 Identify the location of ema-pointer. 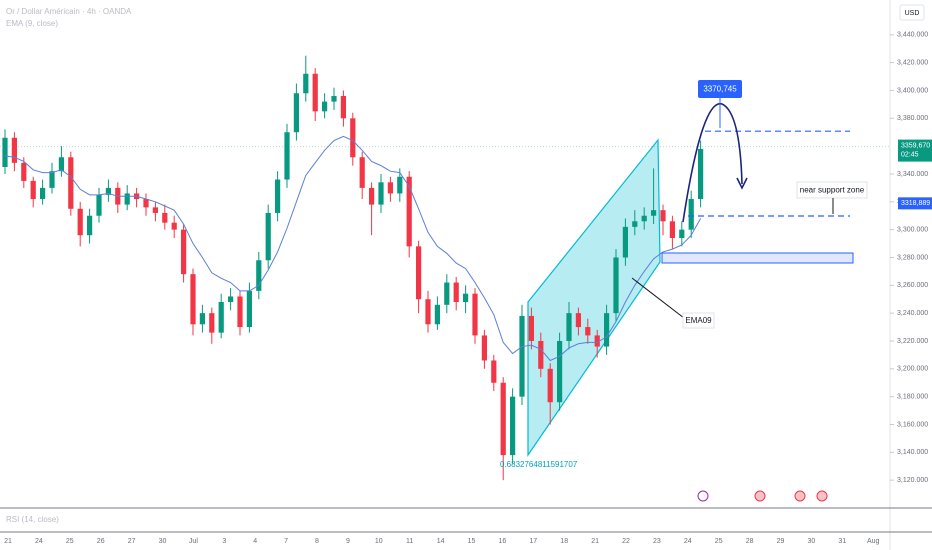
(658, 298).